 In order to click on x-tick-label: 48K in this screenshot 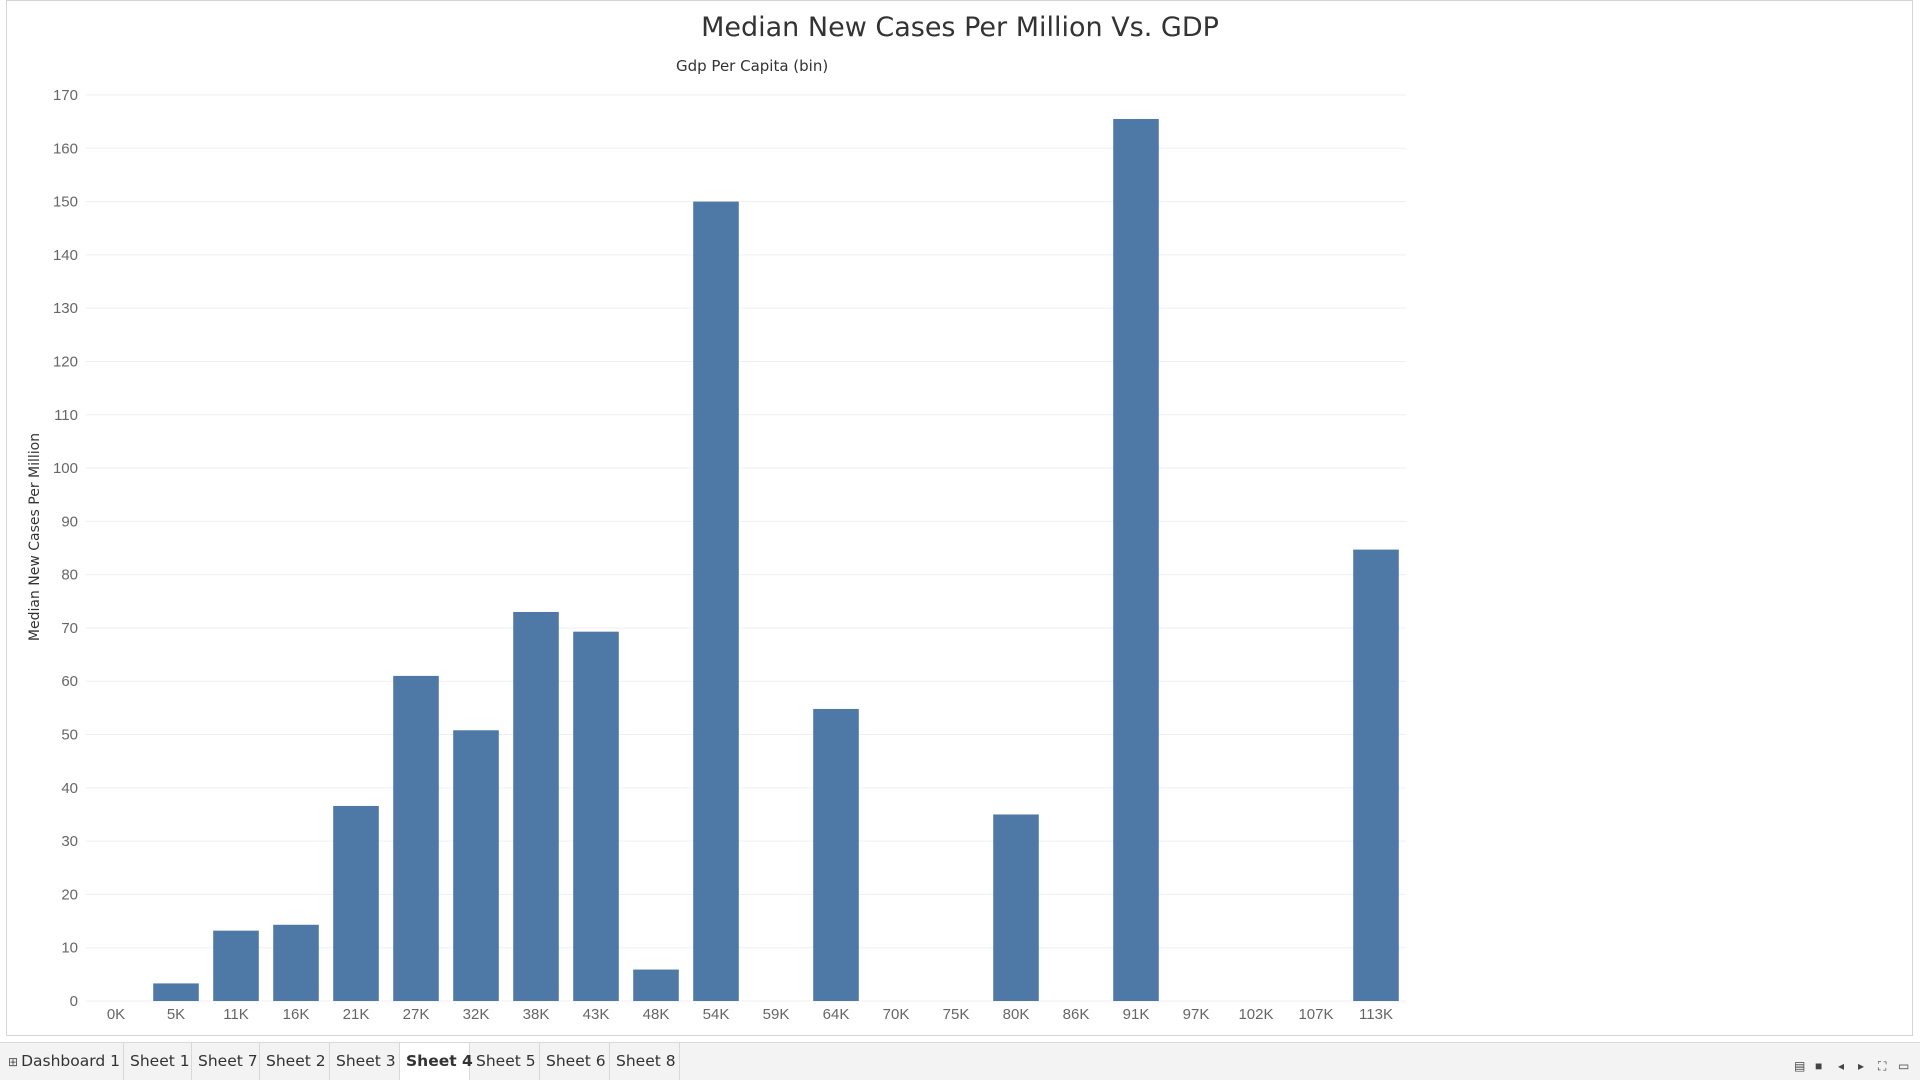, I will do `click(656, 1014)`.